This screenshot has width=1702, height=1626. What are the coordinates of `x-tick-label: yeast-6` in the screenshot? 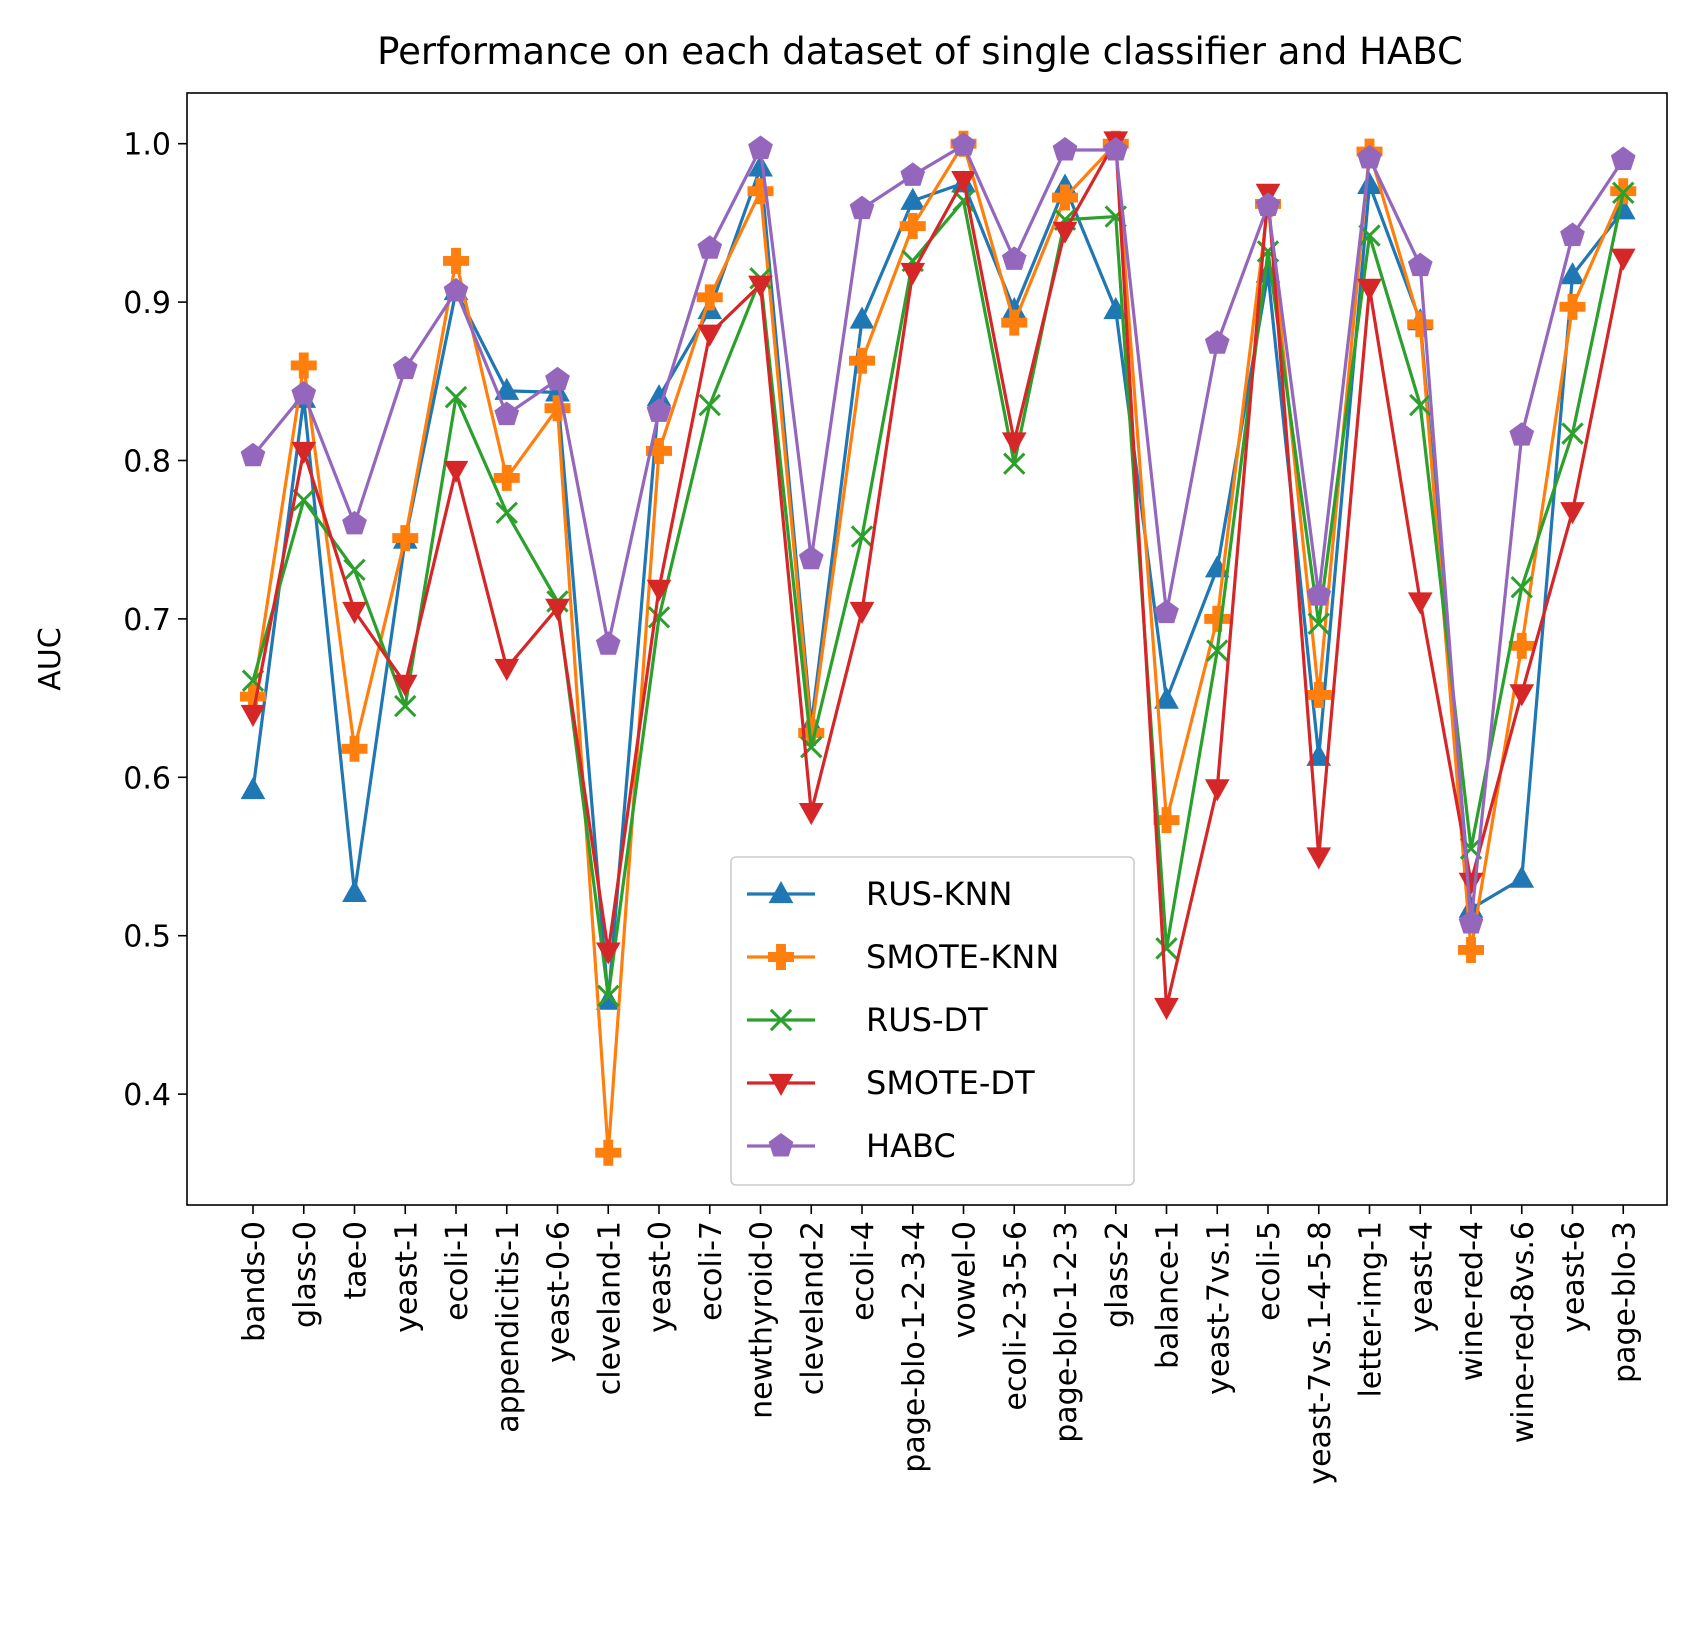 It's located at (1574, 1277).